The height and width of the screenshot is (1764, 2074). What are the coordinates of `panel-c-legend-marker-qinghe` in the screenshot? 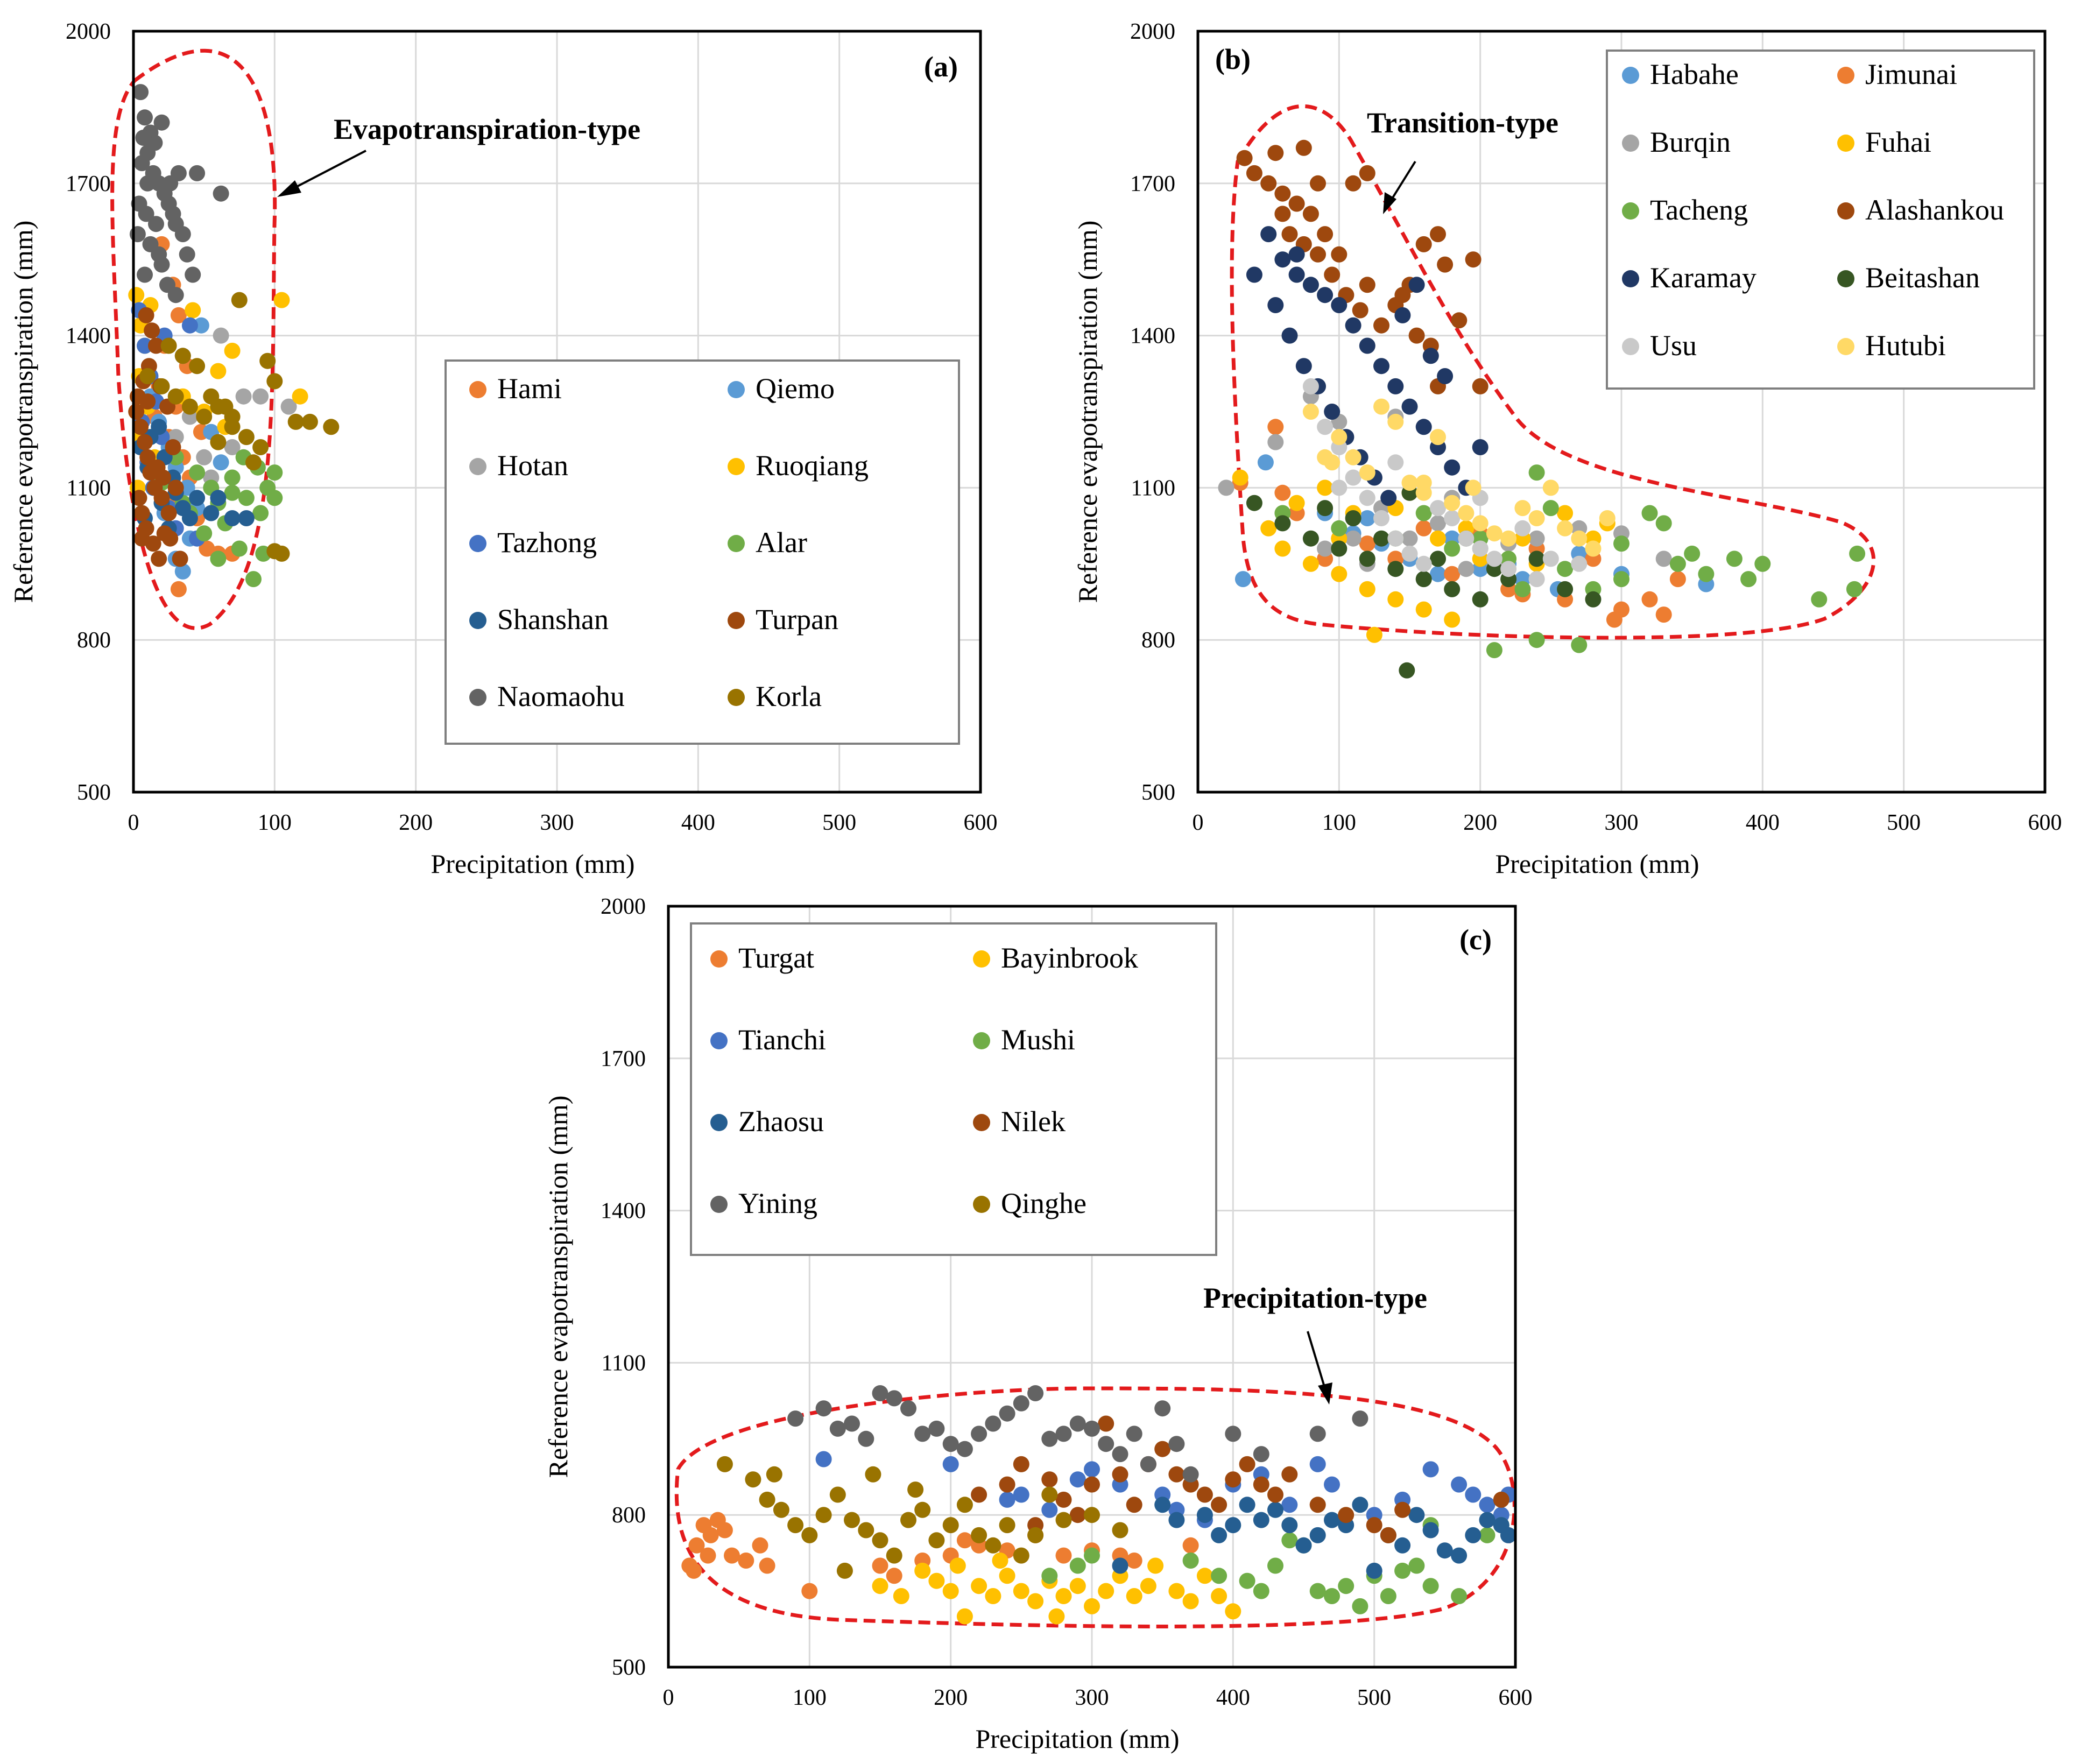 It's located at (981, 1204).